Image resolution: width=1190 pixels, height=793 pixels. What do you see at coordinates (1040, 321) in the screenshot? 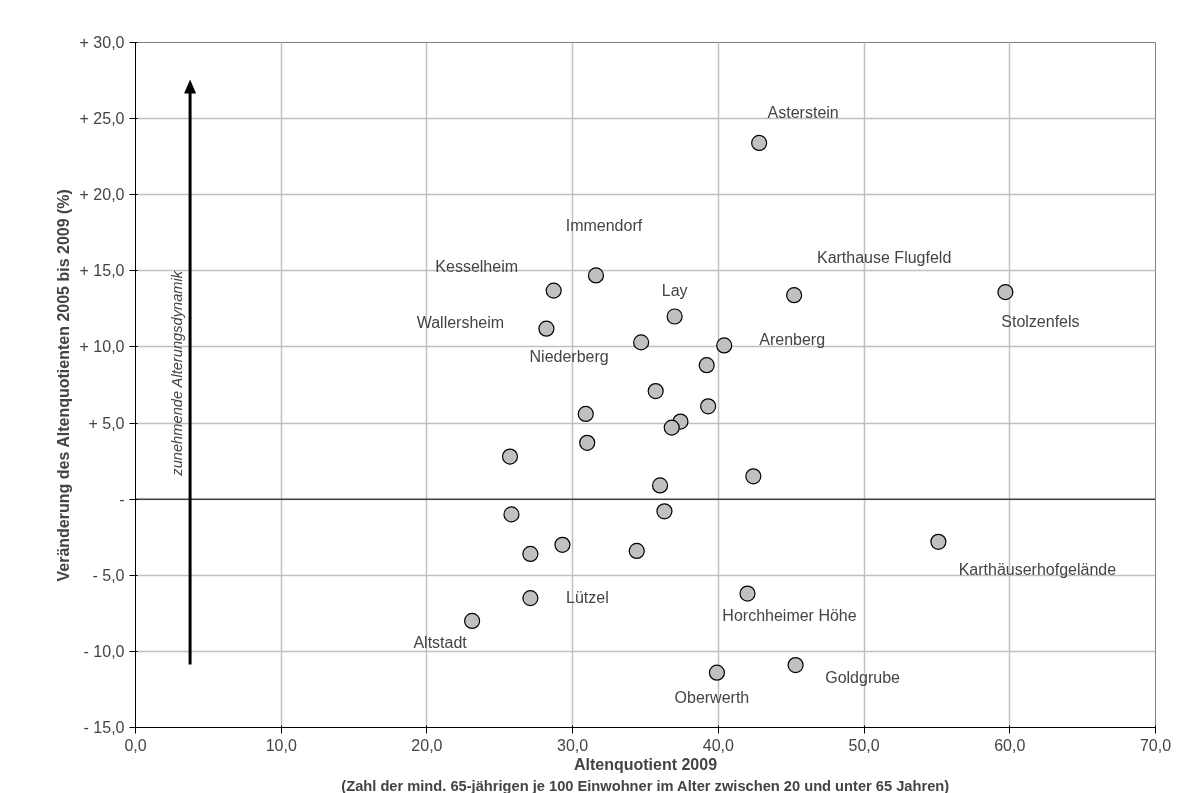
I see `annotation: Stolzenfels` at bounding box center [1040, 321].